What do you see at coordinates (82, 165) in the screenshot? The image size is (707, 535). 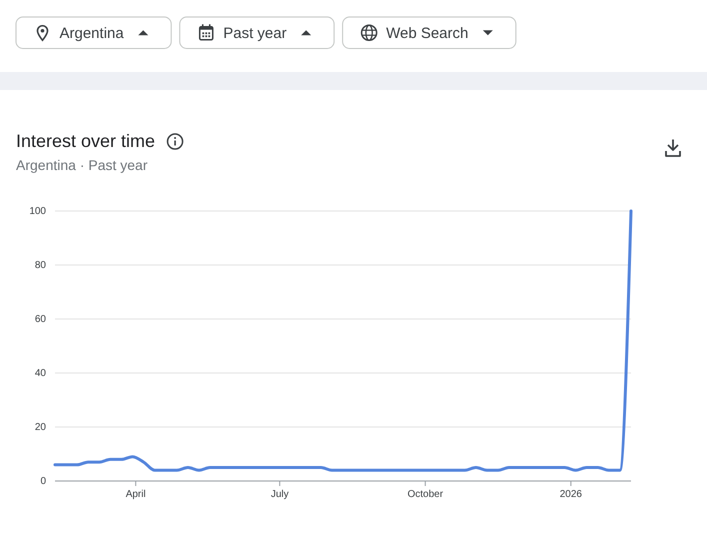 I see `chart-subtitle: Argentina · Past year` at bounding box center [82, 165].